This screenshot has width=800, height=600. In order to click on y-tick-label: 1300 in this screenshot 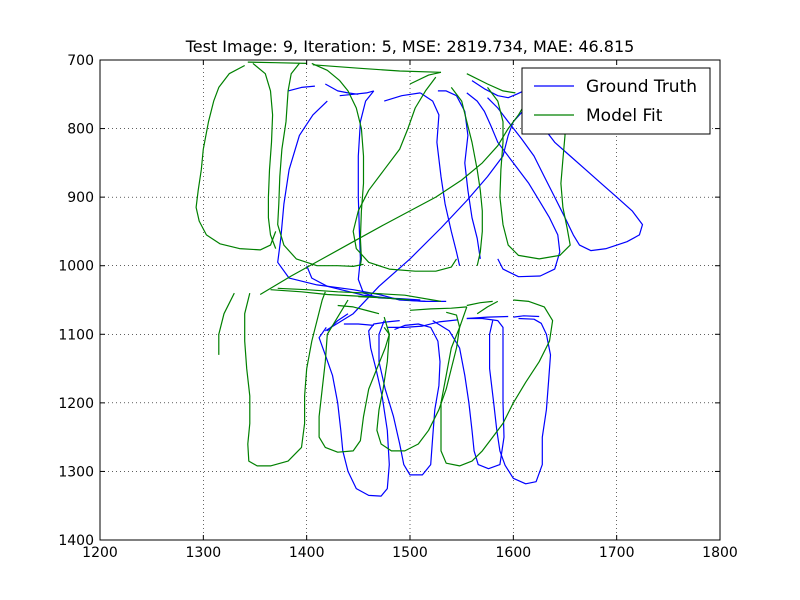, I will do `click(76, 472)`.